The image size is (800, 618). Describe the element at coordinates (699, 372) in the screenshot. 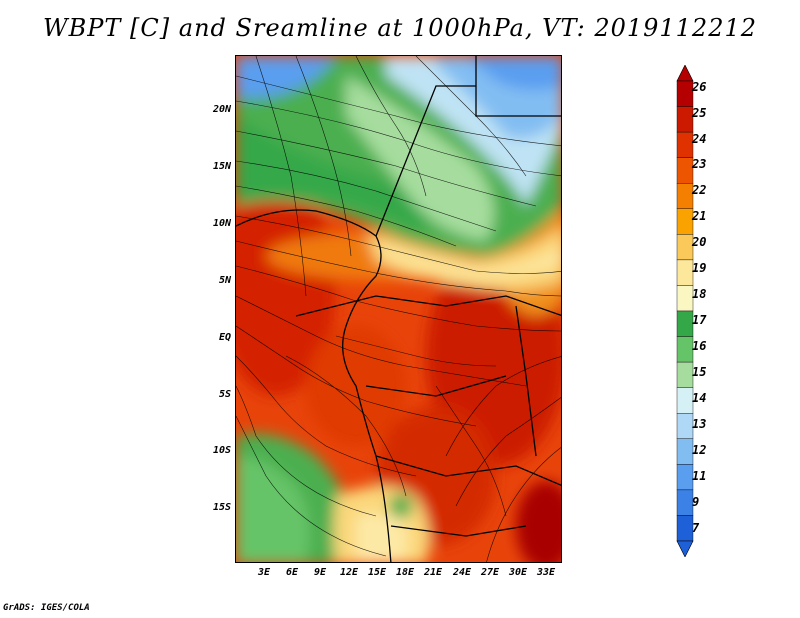

I see `colorbar-label: 15` at that location.